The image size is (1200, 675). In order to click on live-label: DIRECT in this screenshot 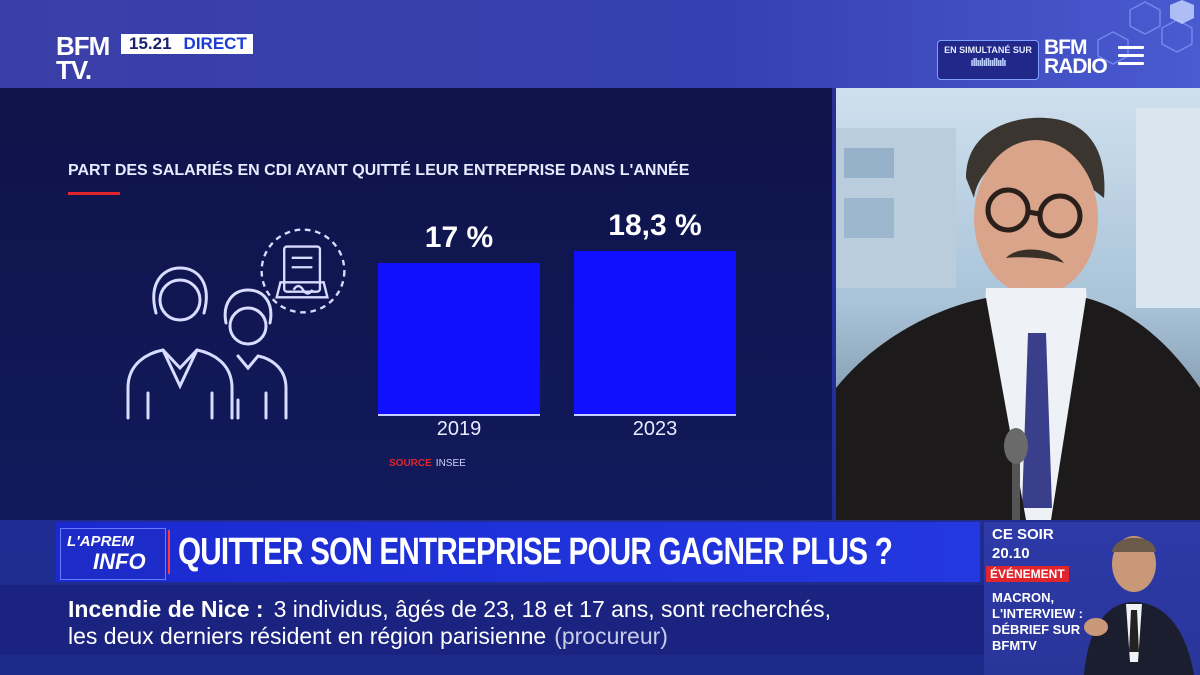, I will do `click(215, 43)`.